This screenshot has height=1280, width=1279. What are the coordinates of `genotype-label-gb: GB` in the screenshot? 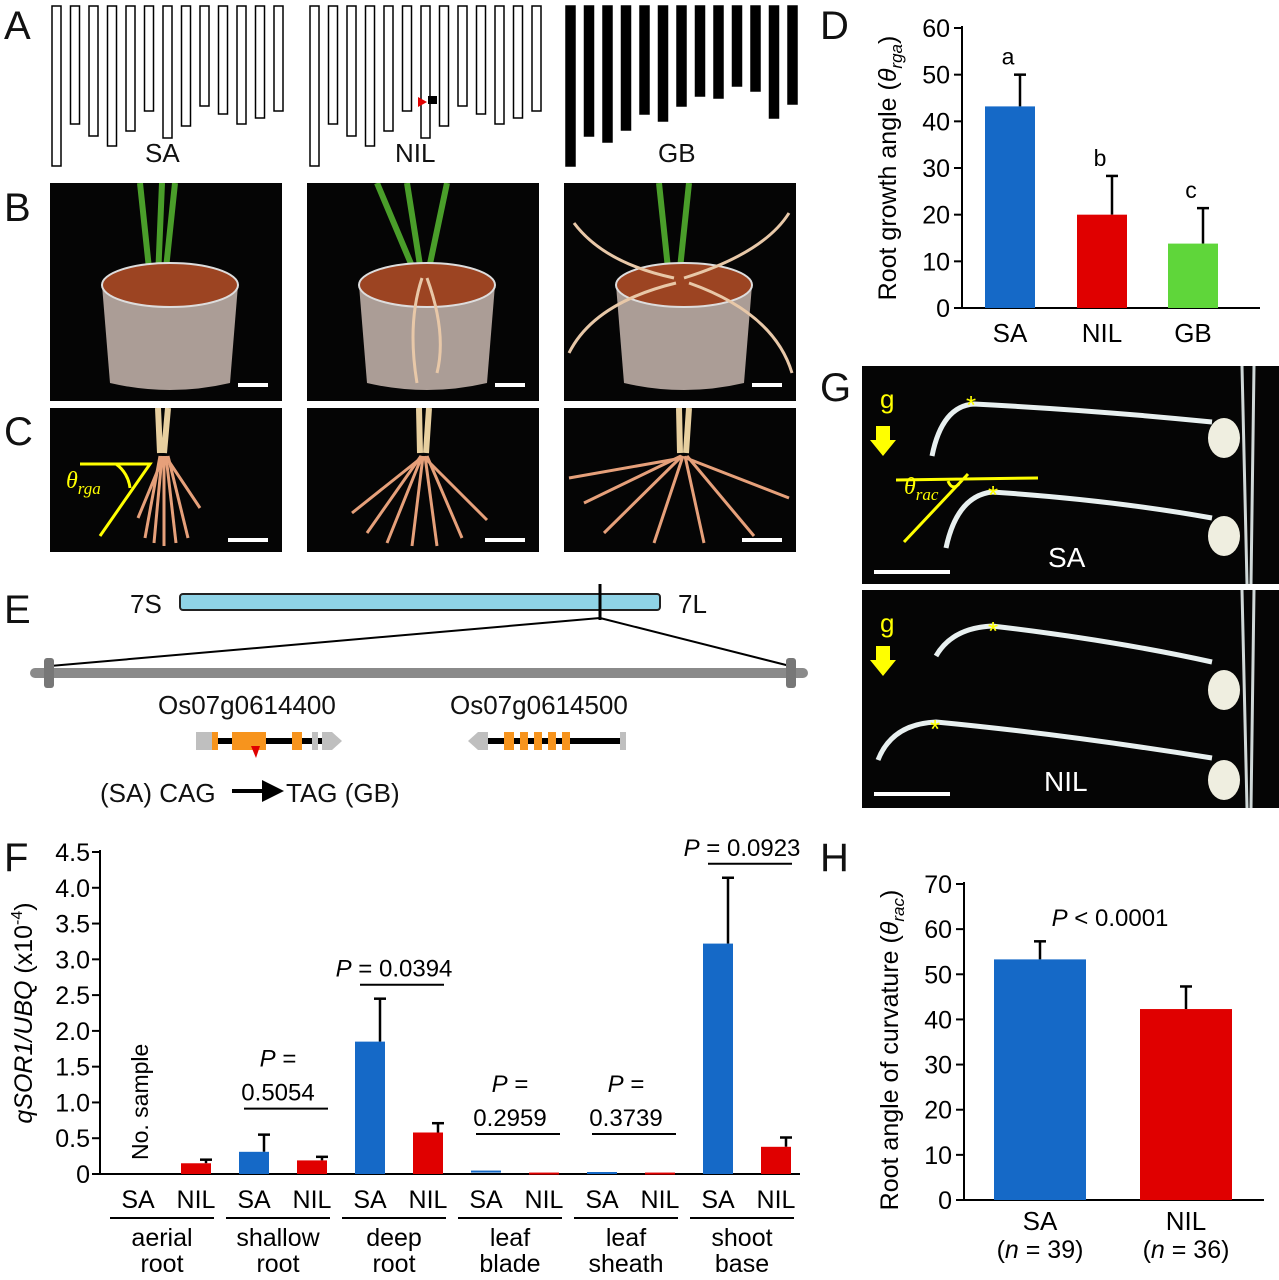 It's located at (677, 153).